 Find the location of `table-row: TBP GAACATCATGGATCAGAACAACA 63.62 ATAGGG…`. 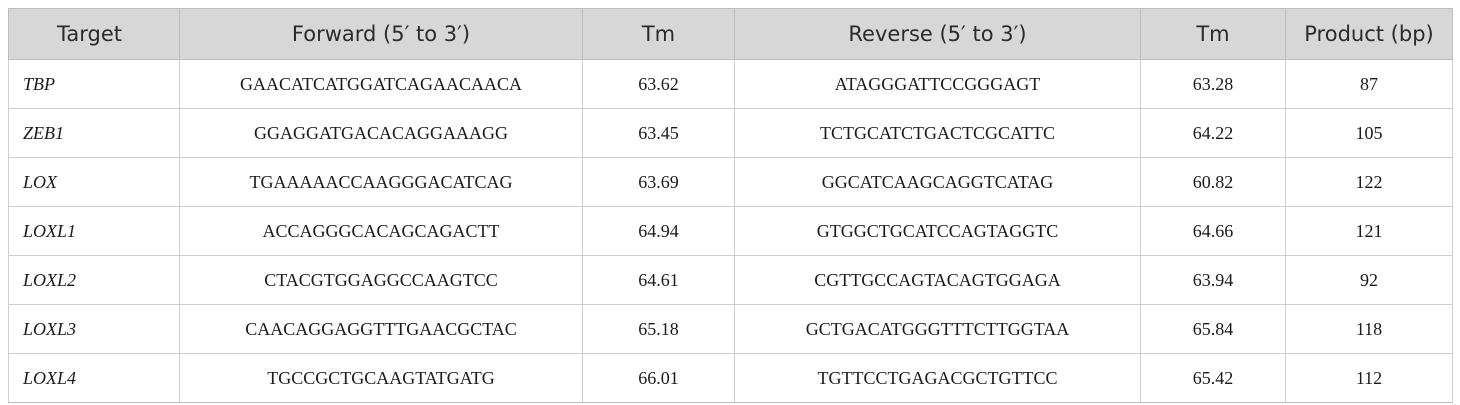

table-row: TBP GAACATCATGGATCAGAACAACA 63.62 ATAGGG… is located at coordinates (730, 84).